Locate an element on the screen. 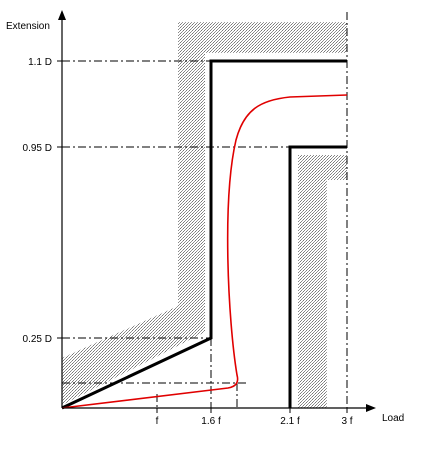 The image size is (428, 472). x-arrow is located at coordinates (371, 408).